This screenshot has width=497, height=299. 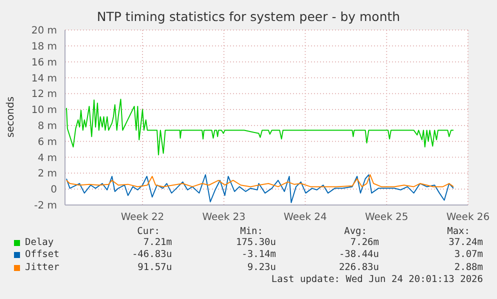 What do you see at coordinates (305, 218) in the screenshot?
I see `x-tick-label: Week 24` at bounding box center [305, 218].